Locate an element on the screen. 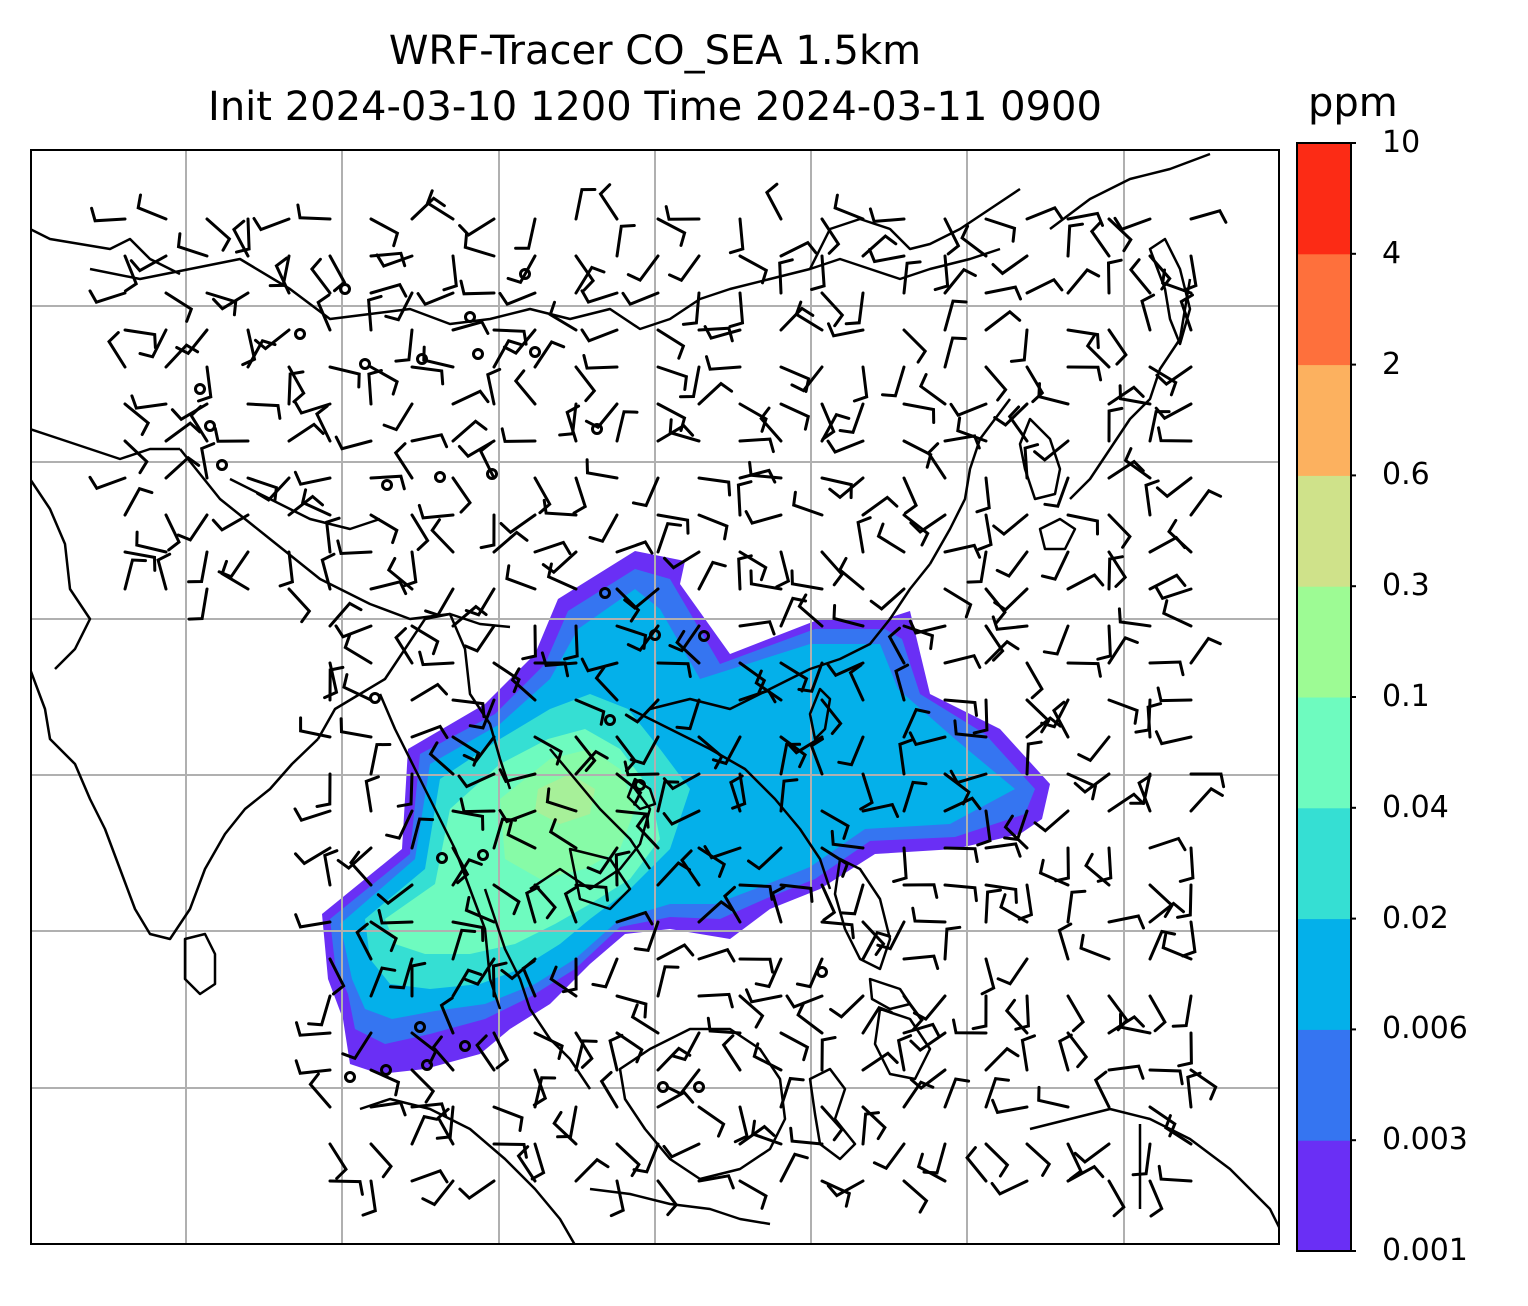 This screenshot has height=1306, width=1528. china-east-coast is located at coordinates (969, 481).